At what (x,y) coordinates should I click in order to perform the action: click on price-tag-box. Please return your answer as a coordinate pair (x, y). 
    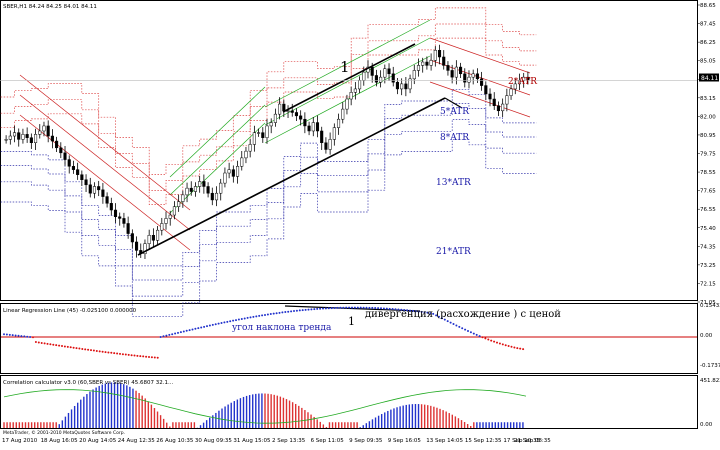
    Looking at the image, I should click on (709, 77).